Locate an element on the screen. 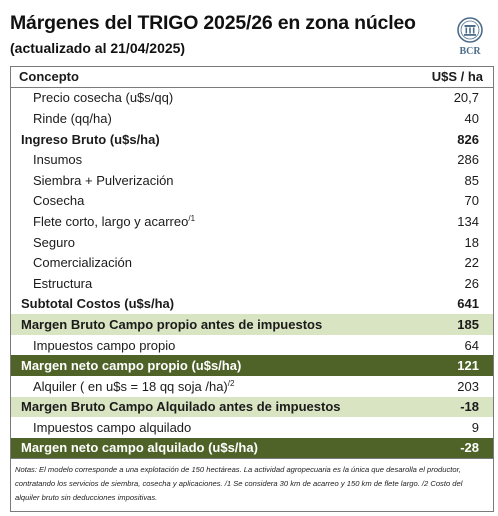  row-label: Alquiler ( en u$s = 18 qq soja /ha)/2 is located at coordinates (205, 386).